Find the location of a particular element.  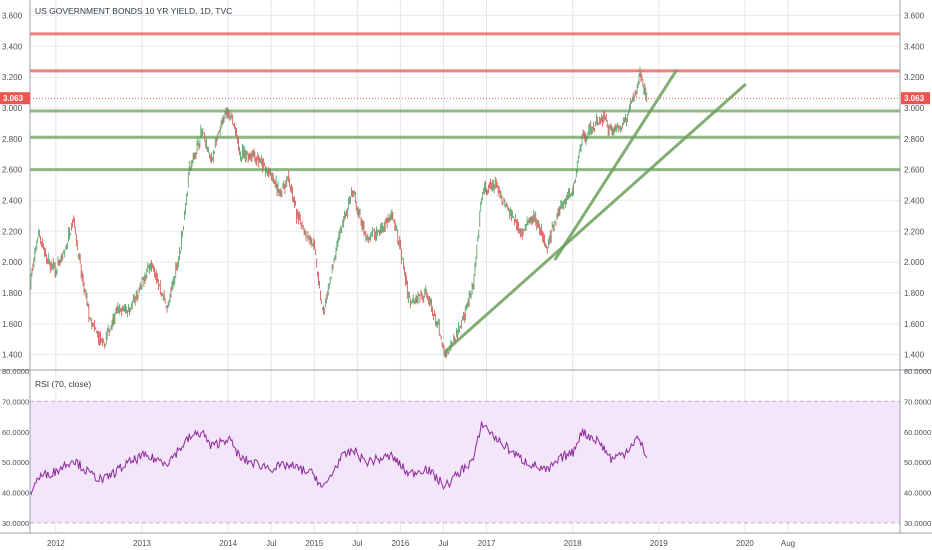

x-tick-label: 2015 is located at coordinates (314, 543).